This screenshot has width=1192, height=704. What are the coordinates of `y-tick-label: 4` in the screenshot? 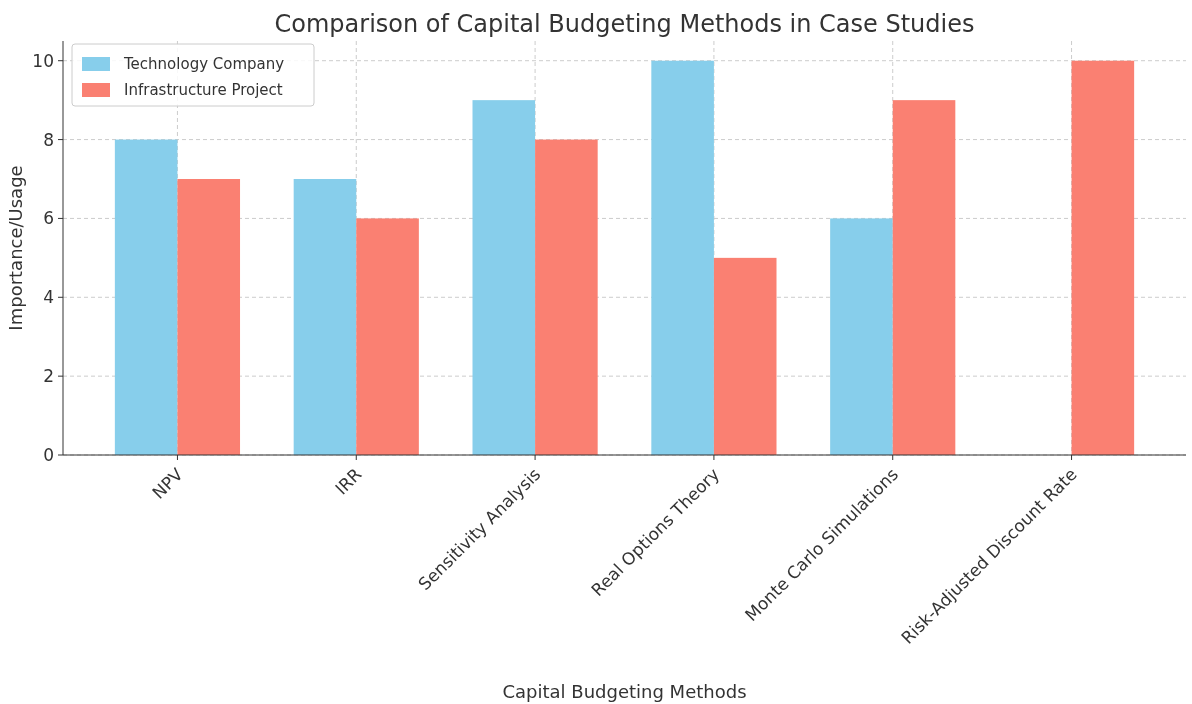 It's located at (48, 297).